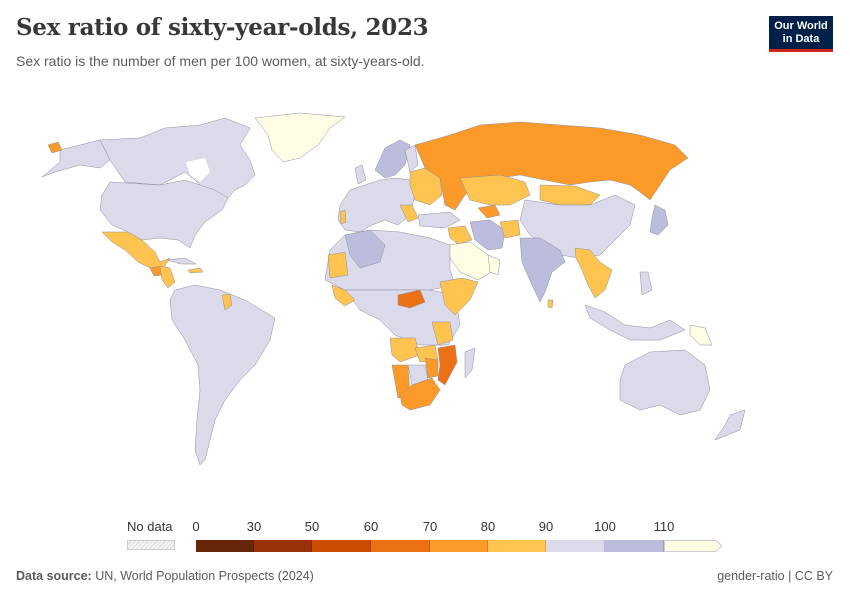 The width and height of the screenshot is (850, 600). I want to click on region-indonesia, so click(635, 322).